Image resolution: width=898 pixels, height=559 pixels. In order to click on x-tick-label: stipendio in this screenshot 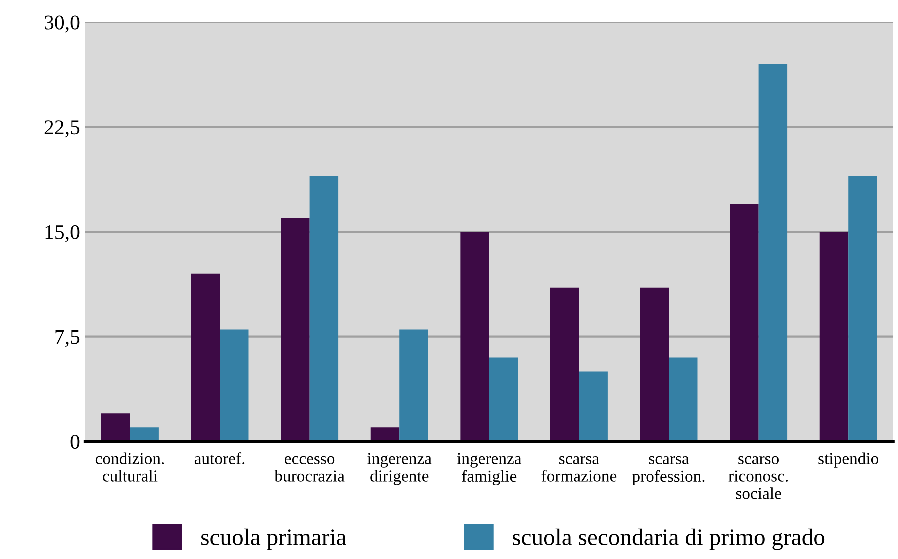, I will do `click(848, 460)`.